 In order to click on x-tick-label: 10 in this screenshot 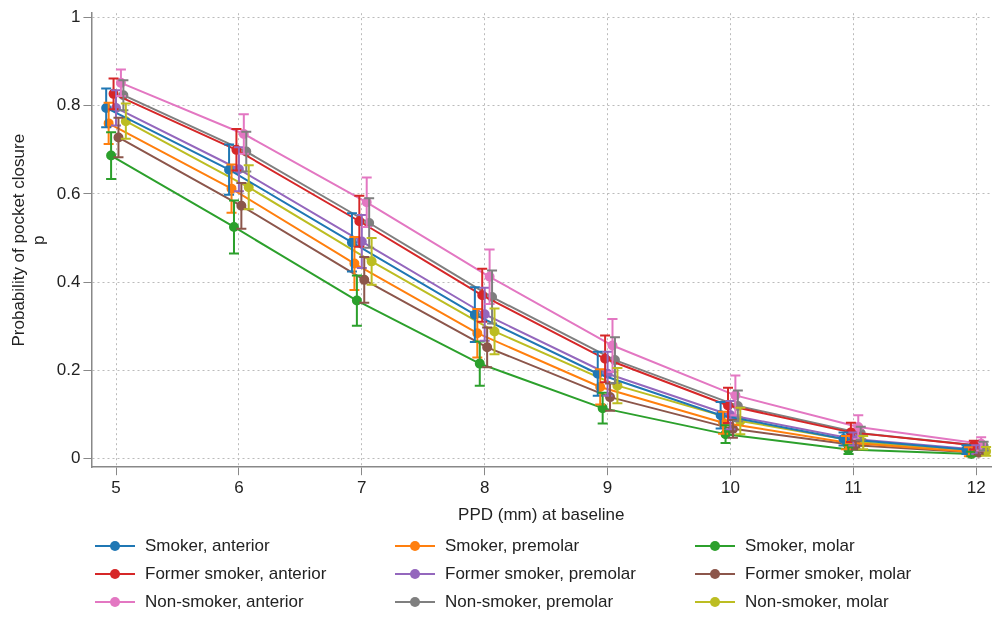, I will do `click(730, 488)`.